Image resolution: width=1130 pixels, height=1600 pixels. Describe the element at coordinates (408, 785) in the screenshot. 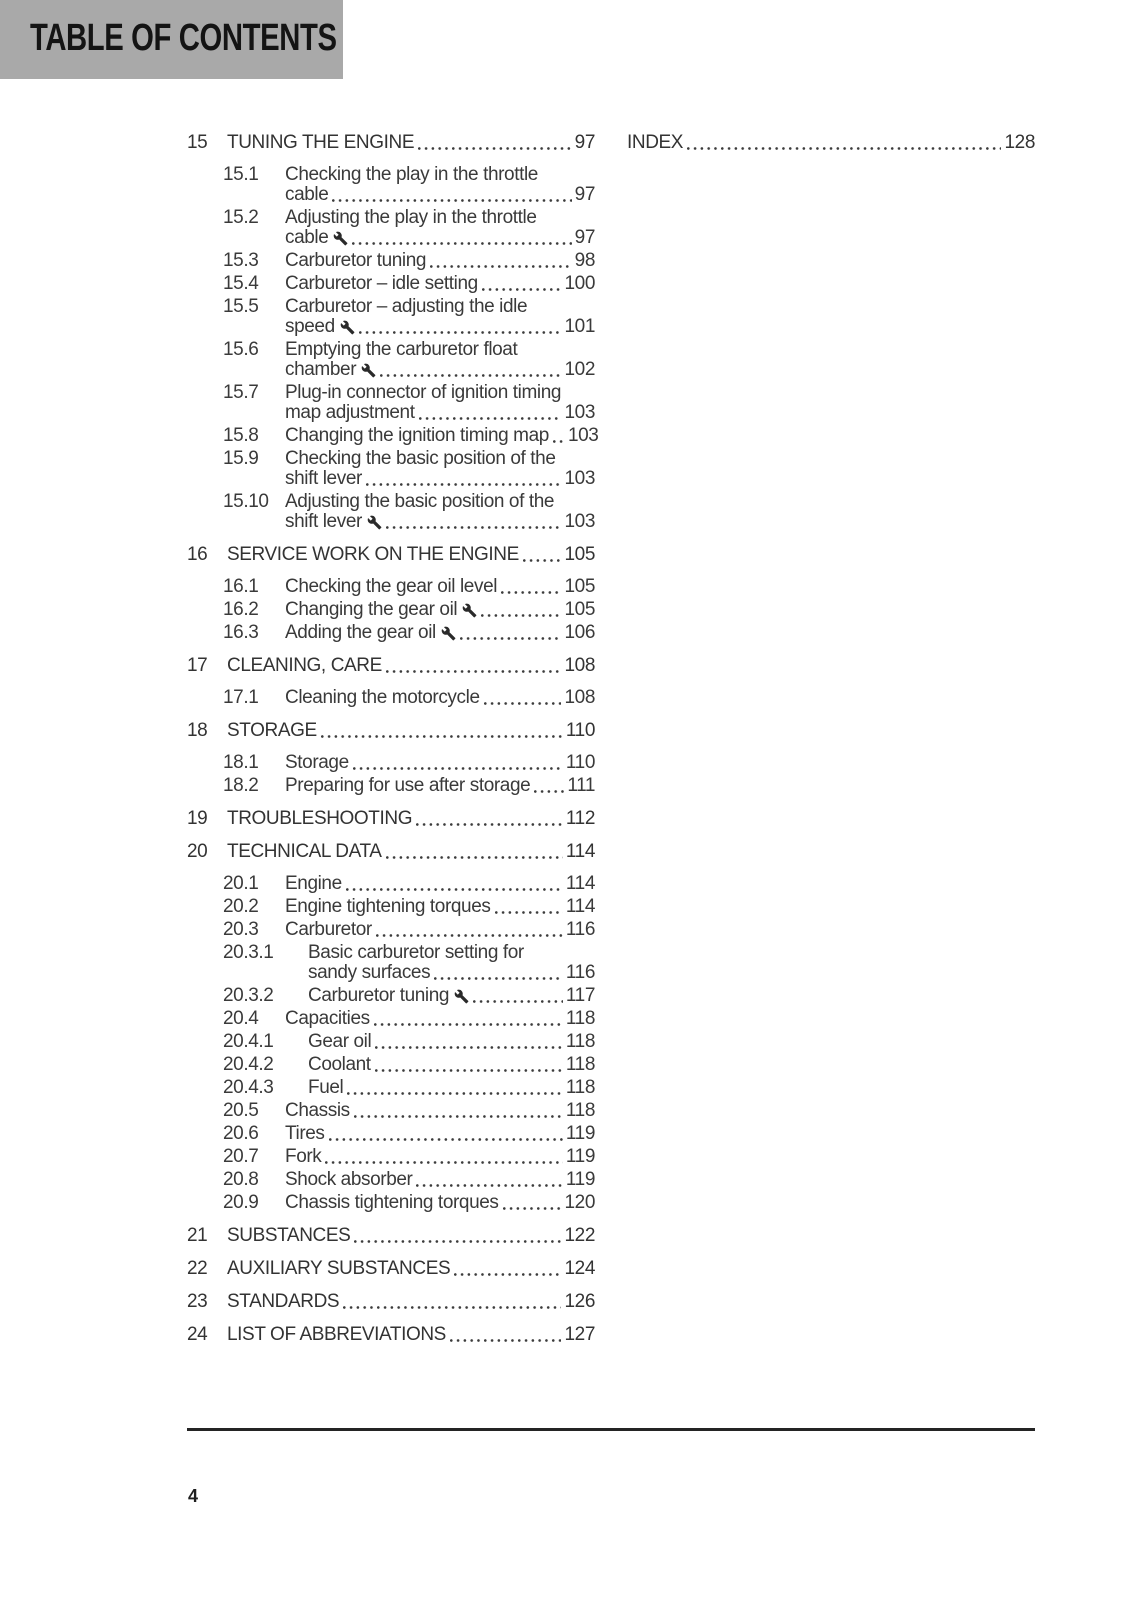

I see `entry-text: Preparing for use after storage` at that location.